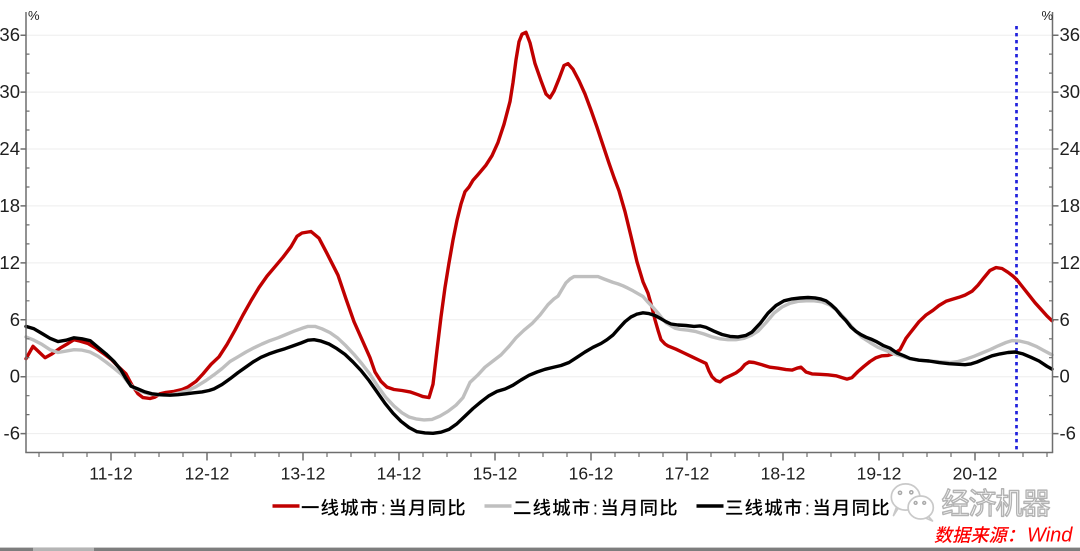  What do you see at coordinates (783, 474) in the screenshot?
I see `svg-text: 18-12` at bounding box center [783, 474].